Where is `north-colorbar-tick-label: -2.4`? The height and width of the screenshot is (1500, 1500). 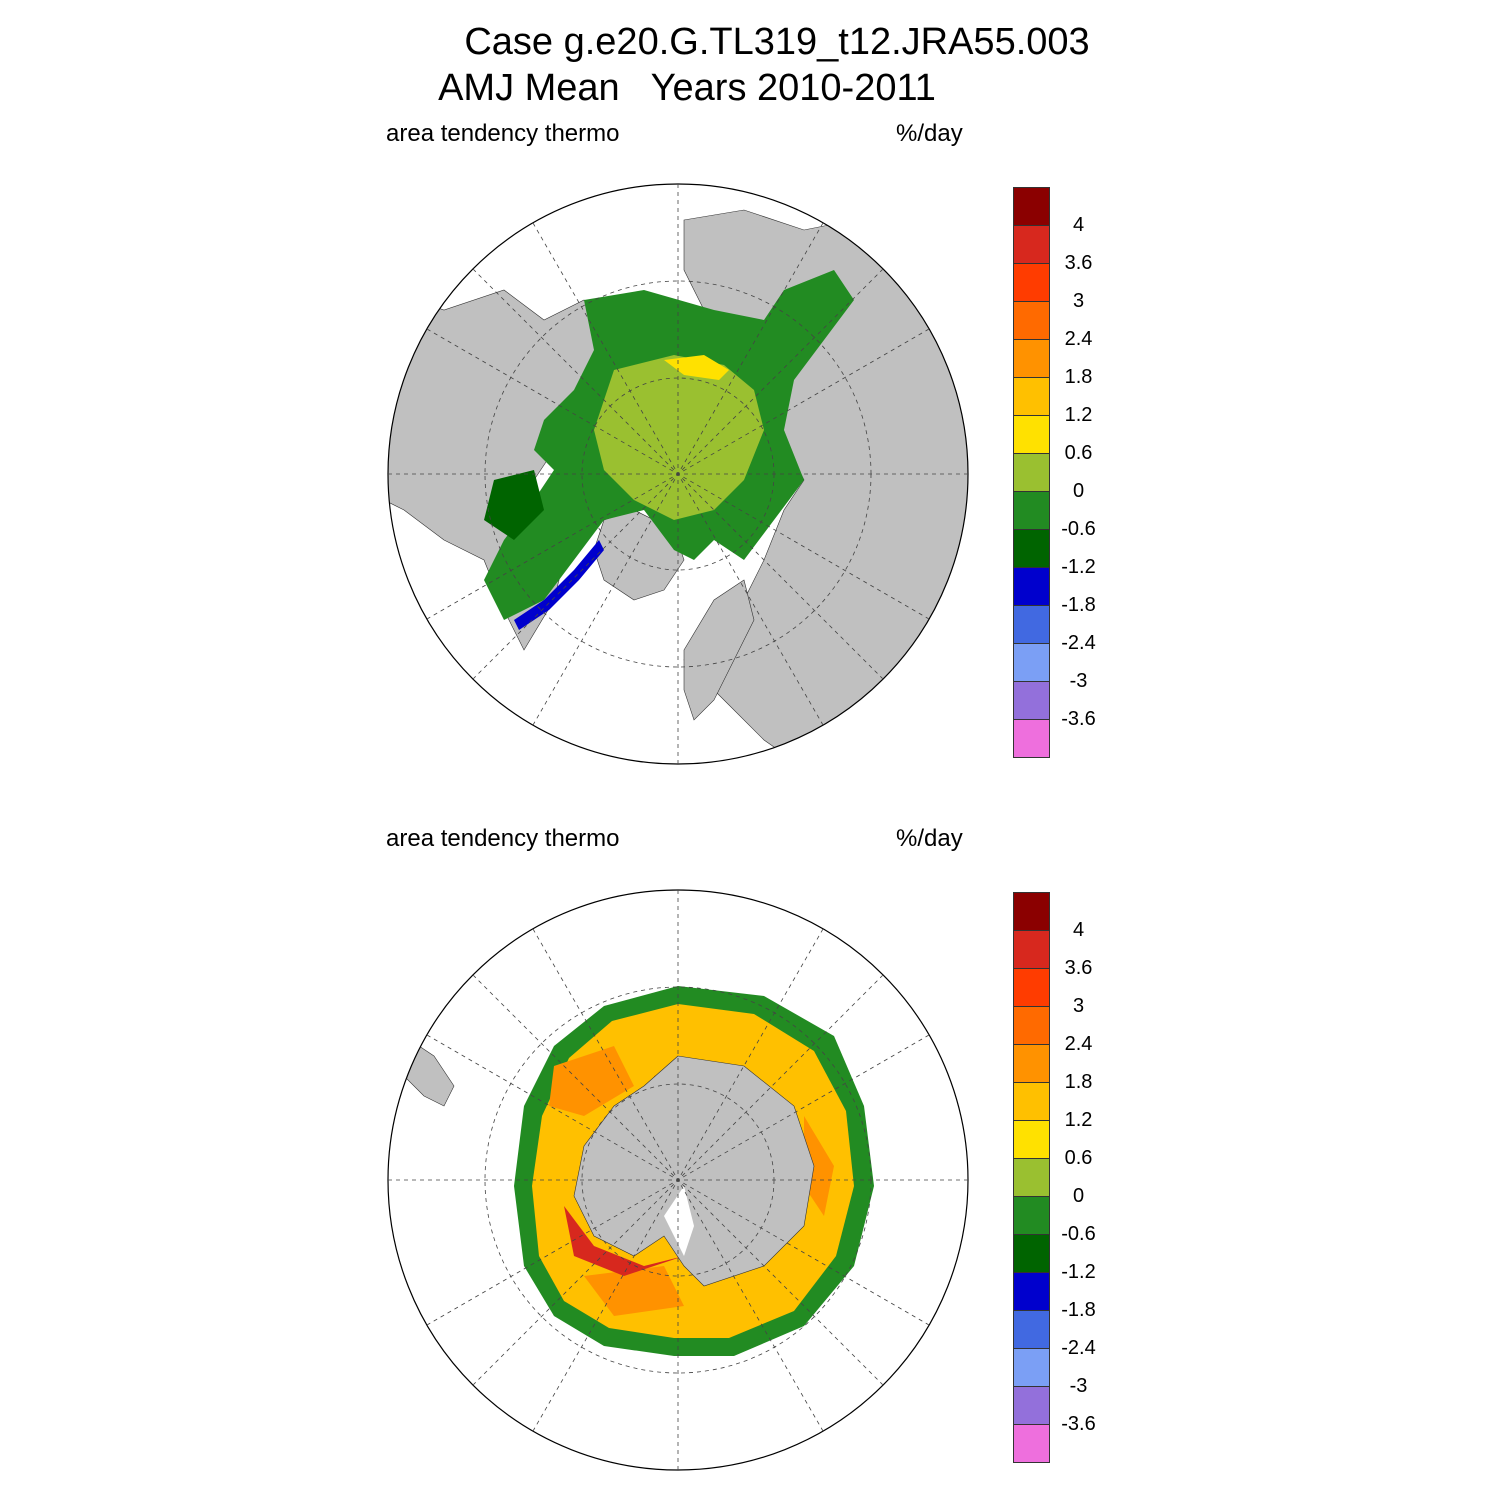 north-colorbar-tick-label: -2.4 is located at coordinates (1078, 643).